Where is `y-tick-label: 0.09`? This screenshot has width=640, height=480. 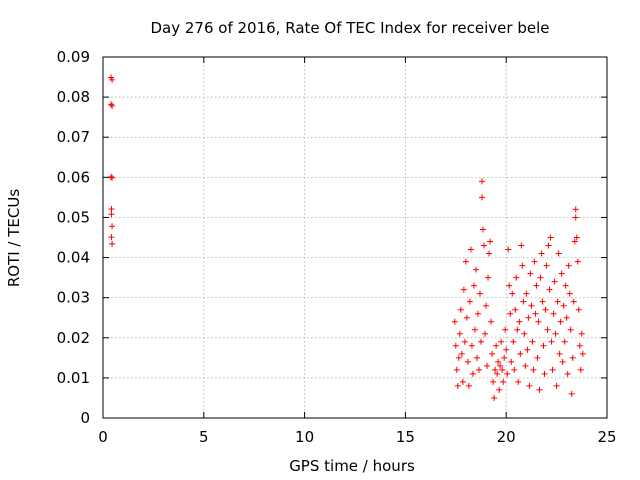 y-tick-label: 0.09 is located at coordinates (73, 57).